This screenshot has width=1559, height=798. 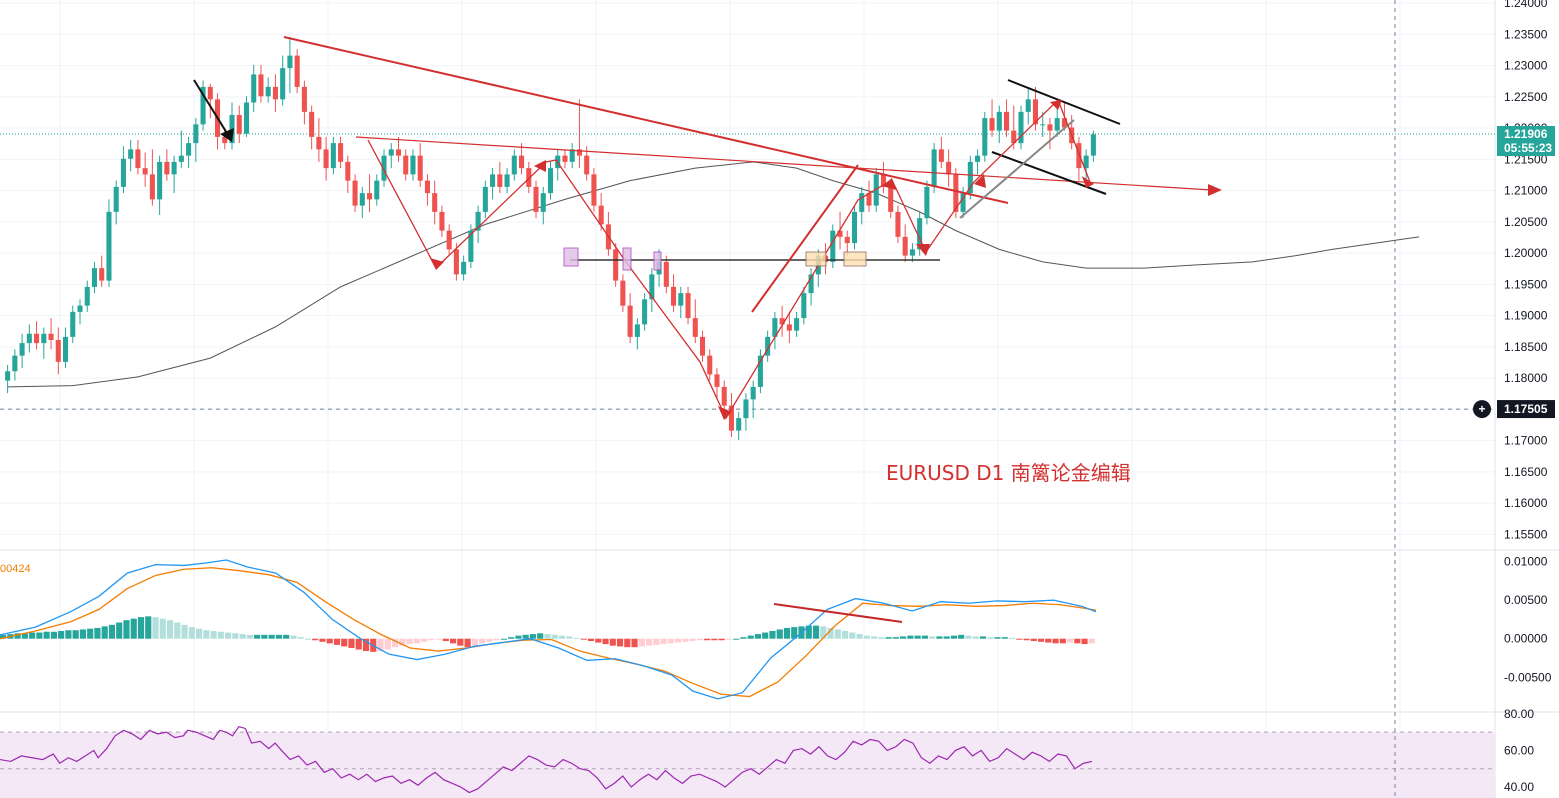 I want to click on macd-divergence-line, so click(x=838, y=613).